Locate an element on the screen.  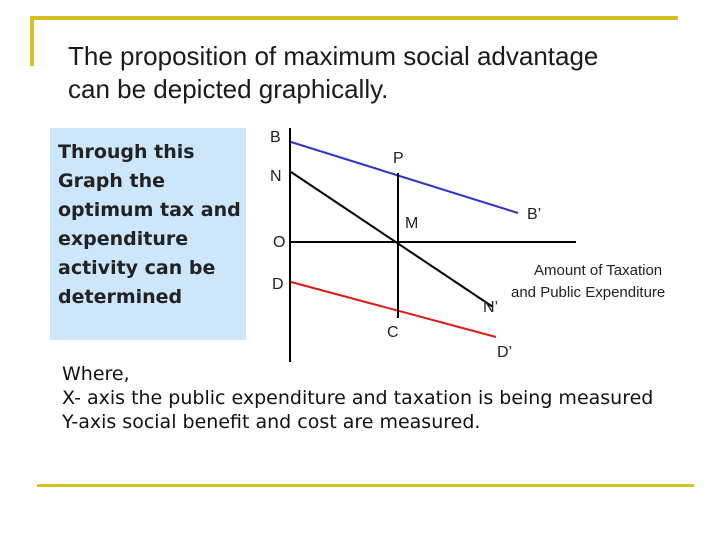
net-advantage-curve is located at coordinates (392, 239).